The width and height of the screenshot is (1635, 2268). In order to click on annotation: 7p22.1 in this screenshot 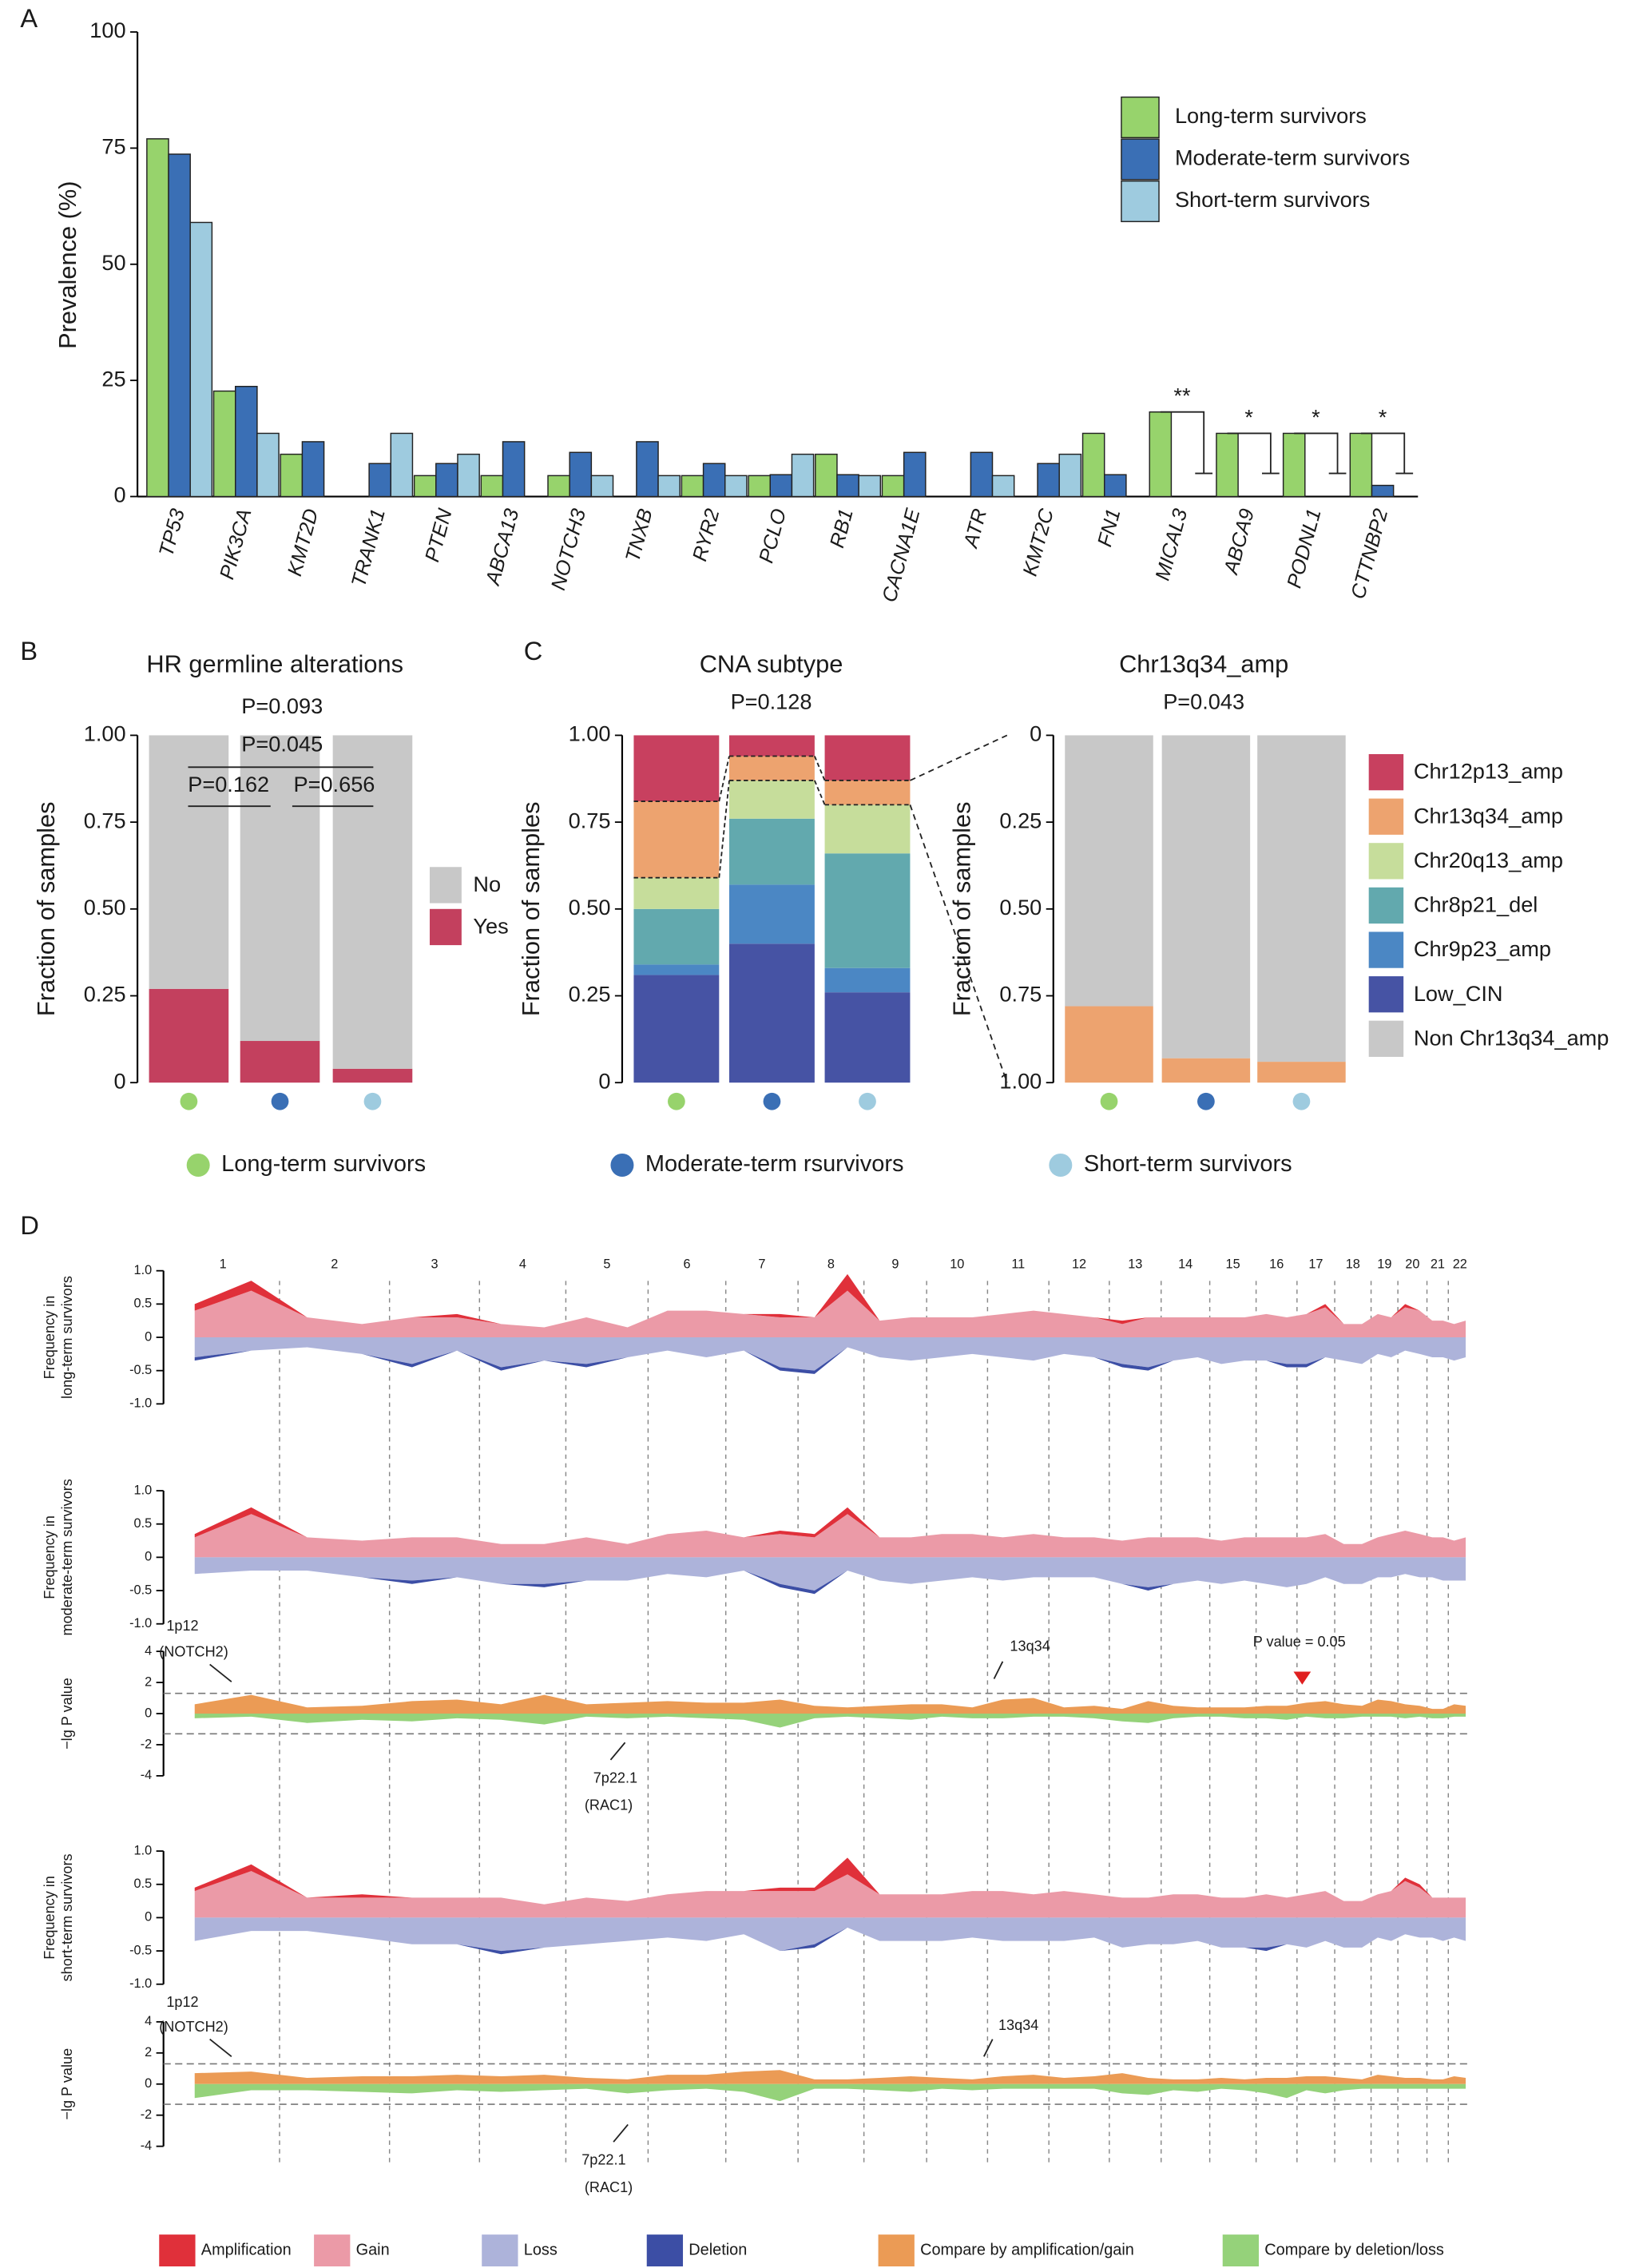, I will do `click(615, 1777)`.